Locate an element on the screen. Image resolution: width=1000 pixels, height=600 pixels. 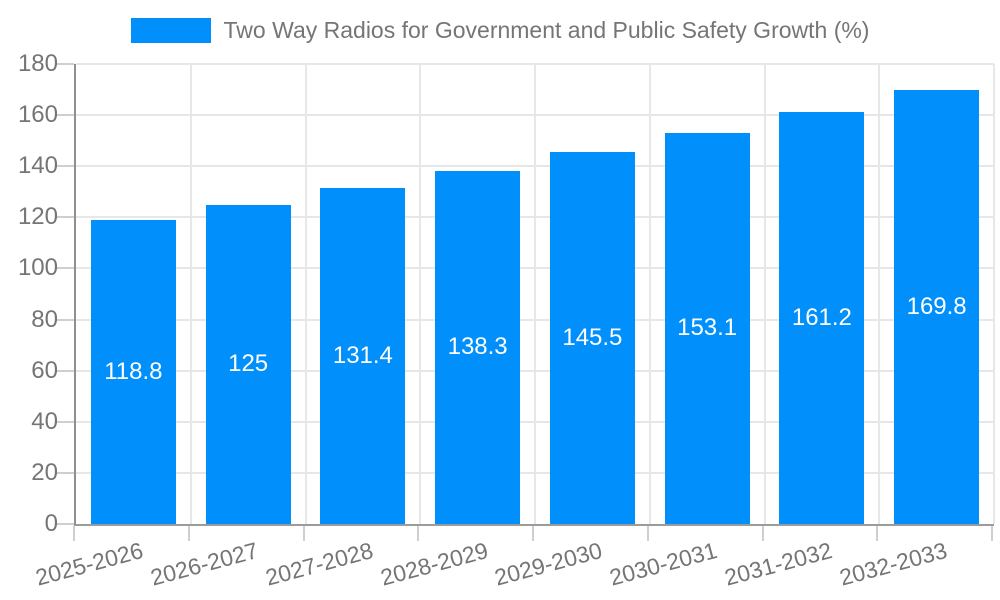
y-tick-label: 0 is located at coordinates (51, 523).